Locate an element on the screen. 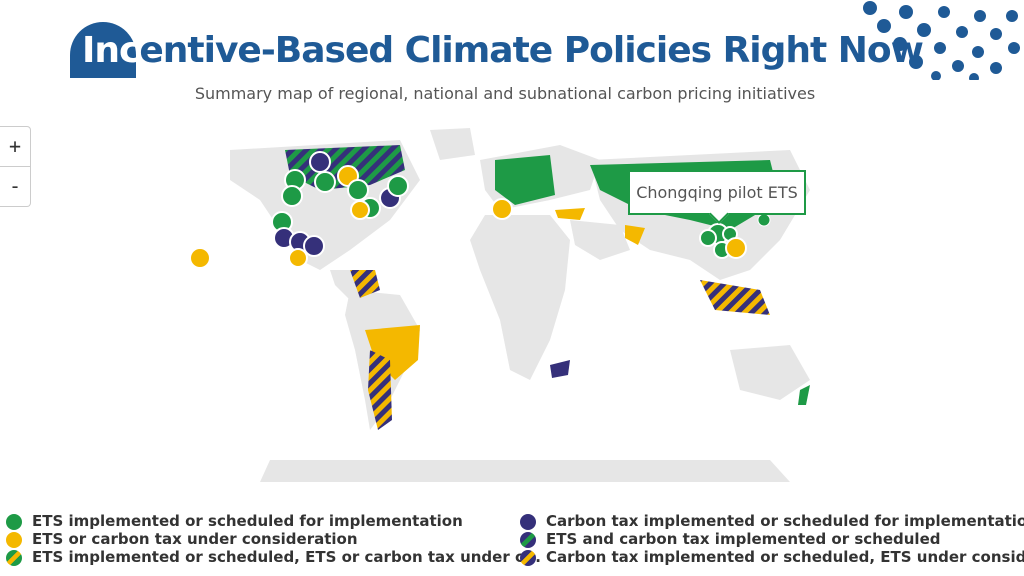 The image size is (1024, 576). legend-label: ETS or carbon tax under consideration is located at coordinates (195, 539).